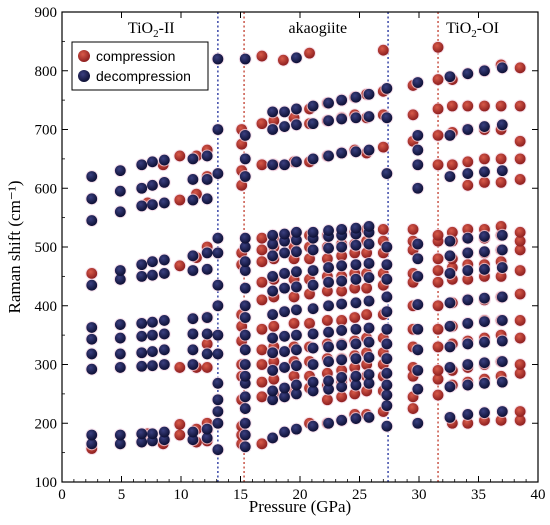 The image size is (550, 525). I want to click on y-tick-label: 900, so click(46, 13).